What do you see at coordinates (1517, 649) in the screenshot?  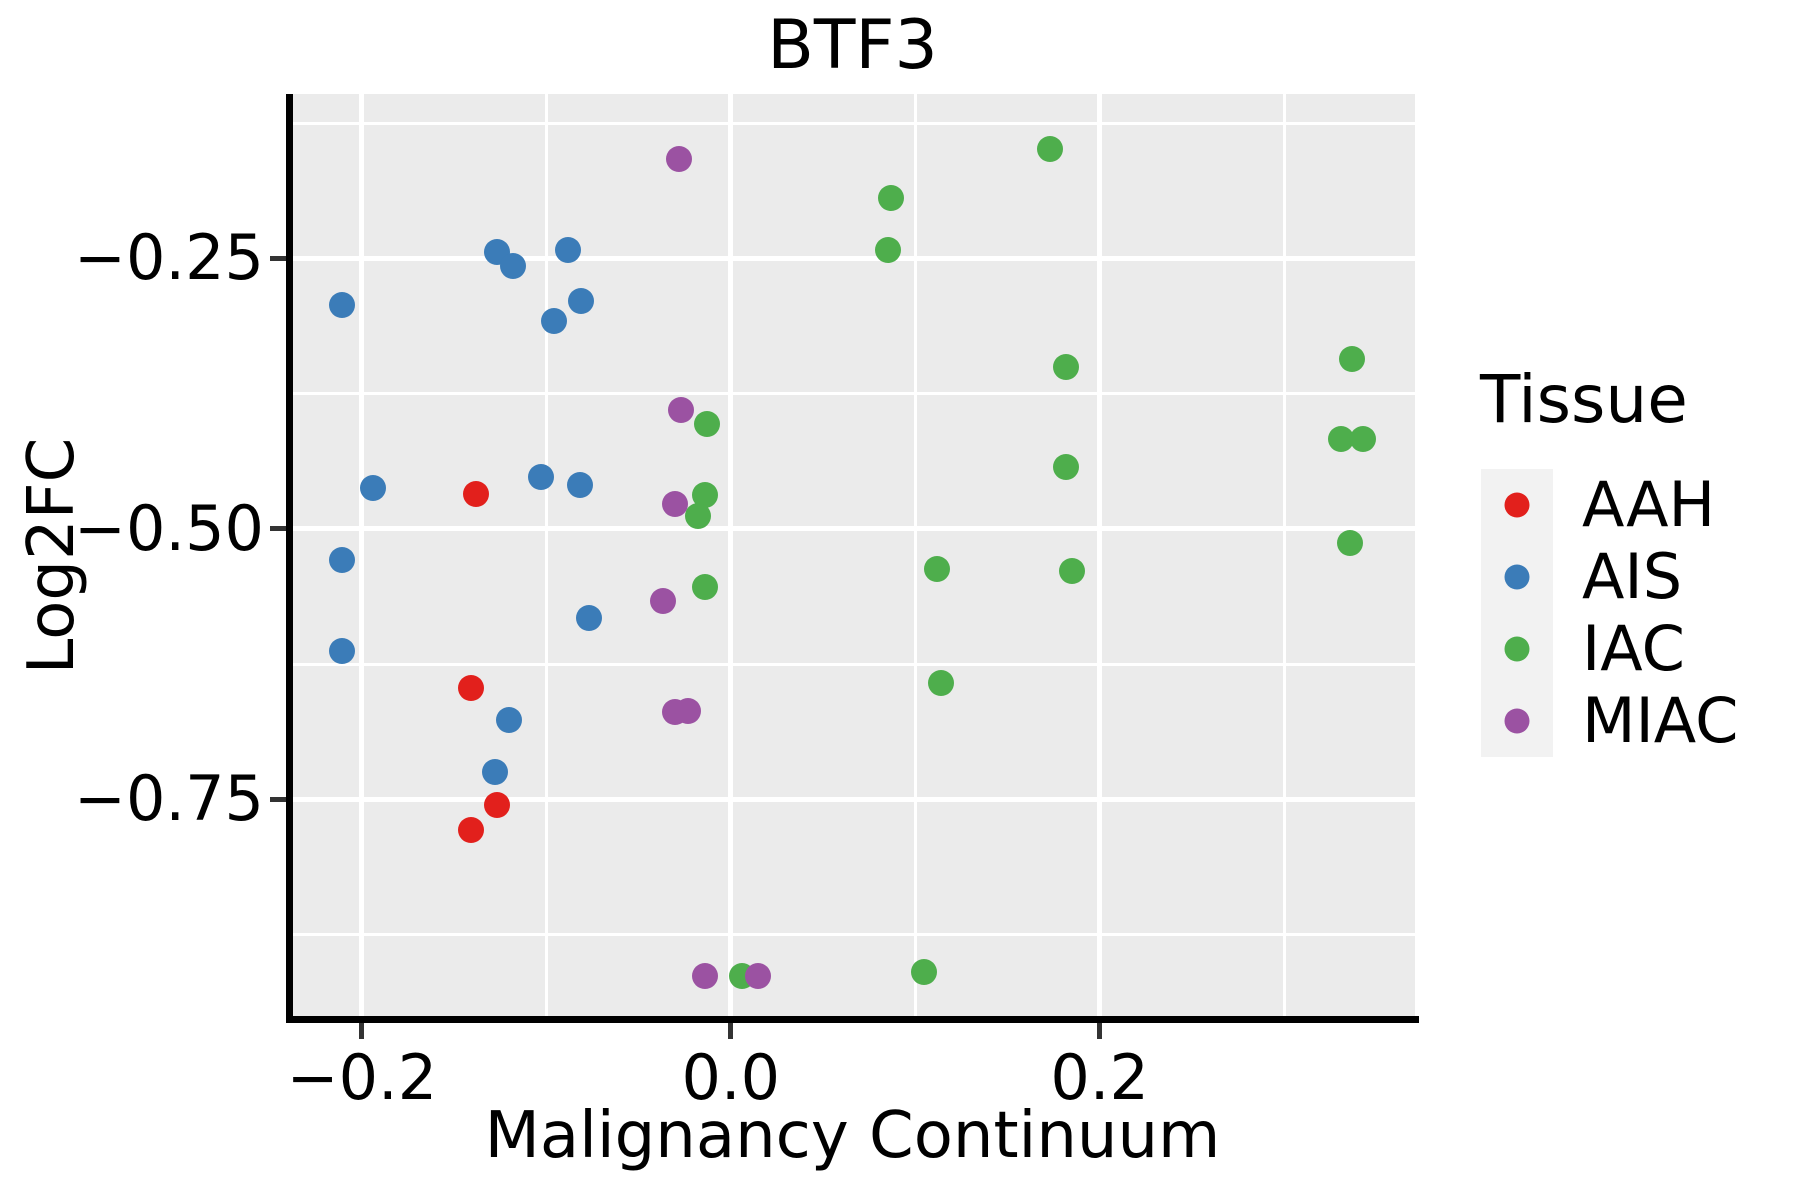 I see `legend-dot-iac` at bounding box center [1517, 649].